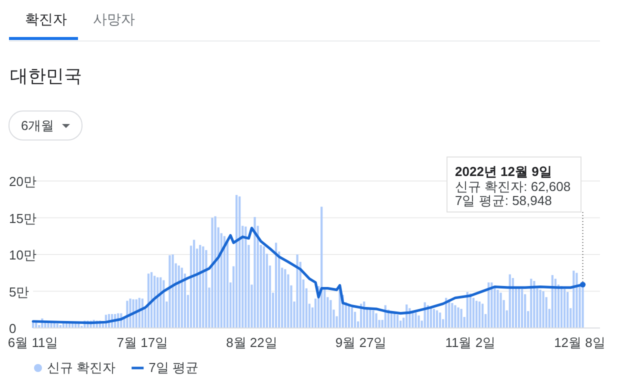 The height and width of the screenshot is (391, 631). I want to click on y-tick-label: 0, so click(12, 328).